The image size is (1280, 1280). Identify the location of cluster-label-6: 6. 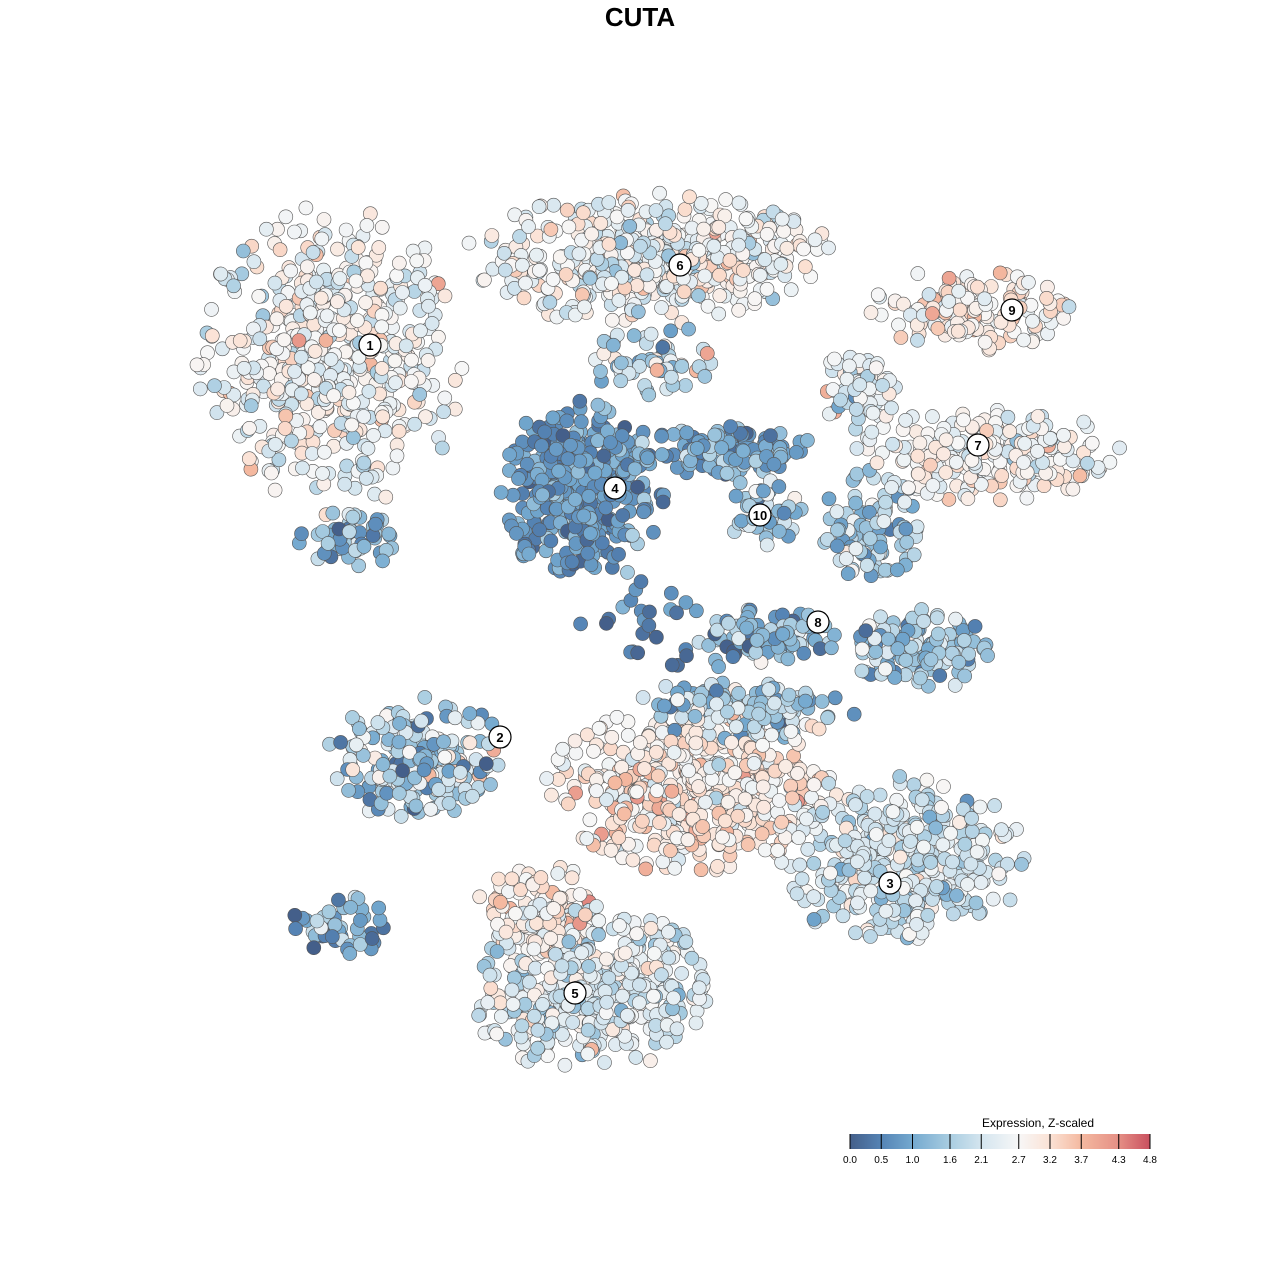
(680, 265).